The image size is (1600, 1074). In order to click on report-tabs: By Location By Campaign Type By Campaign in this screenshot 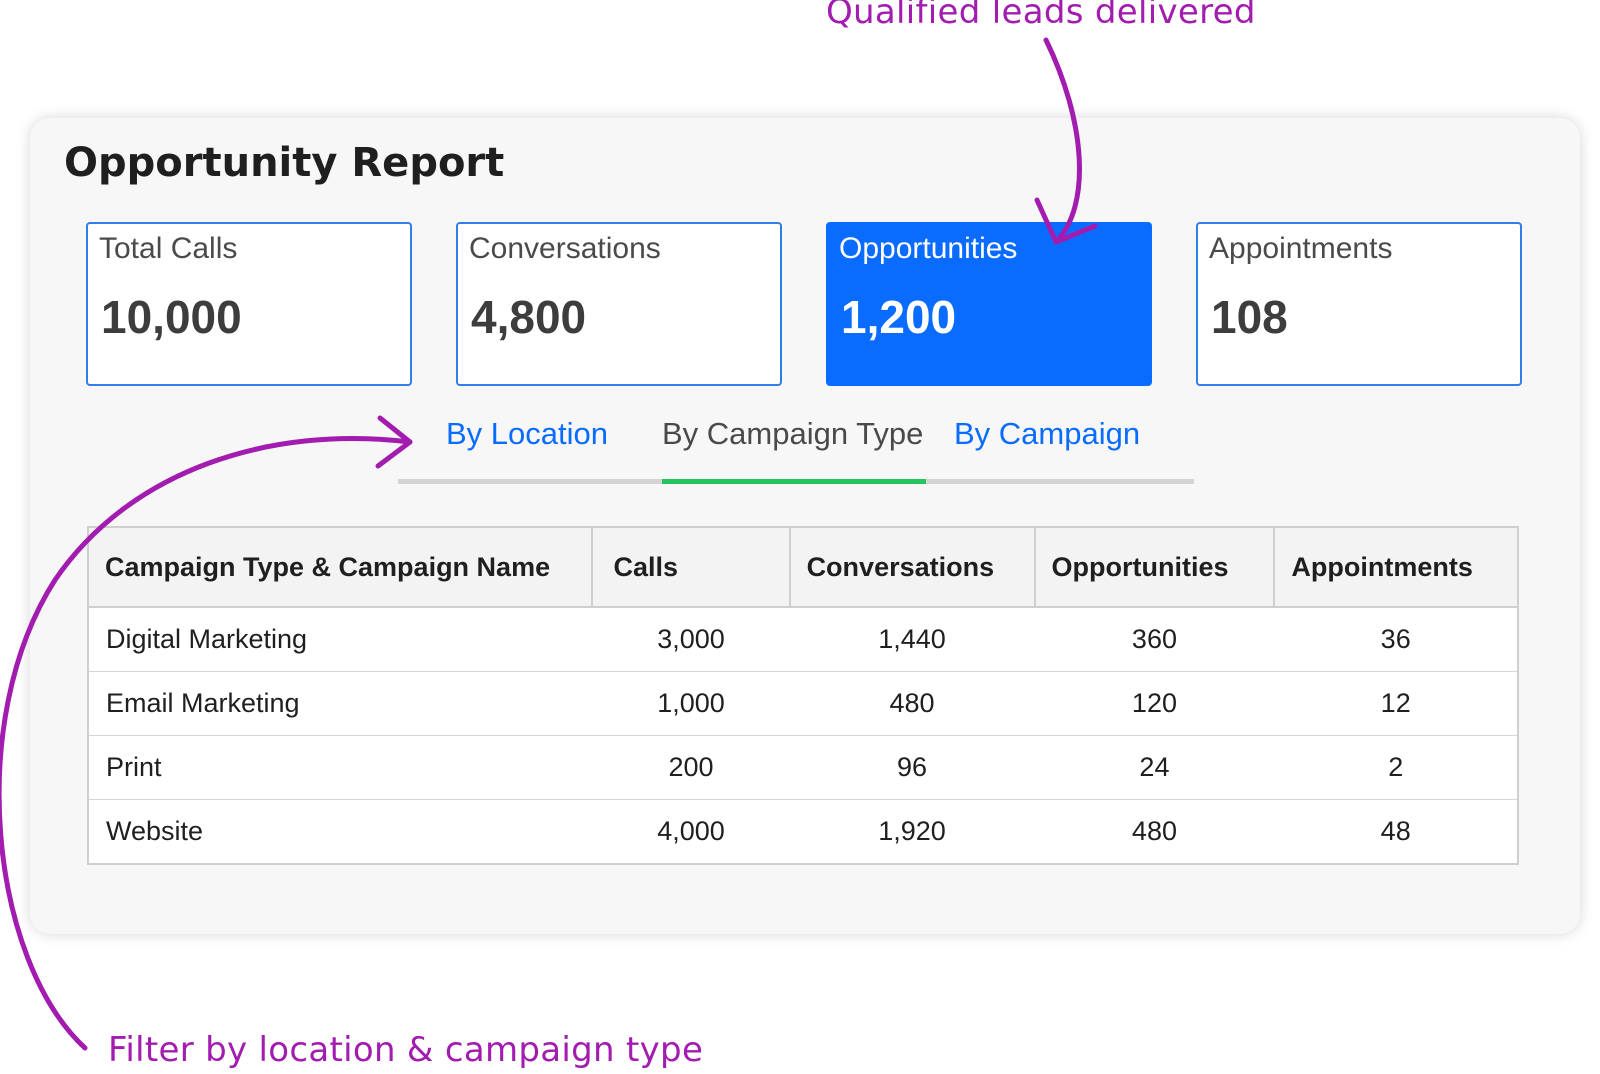, I will do `click(796, 443)`.